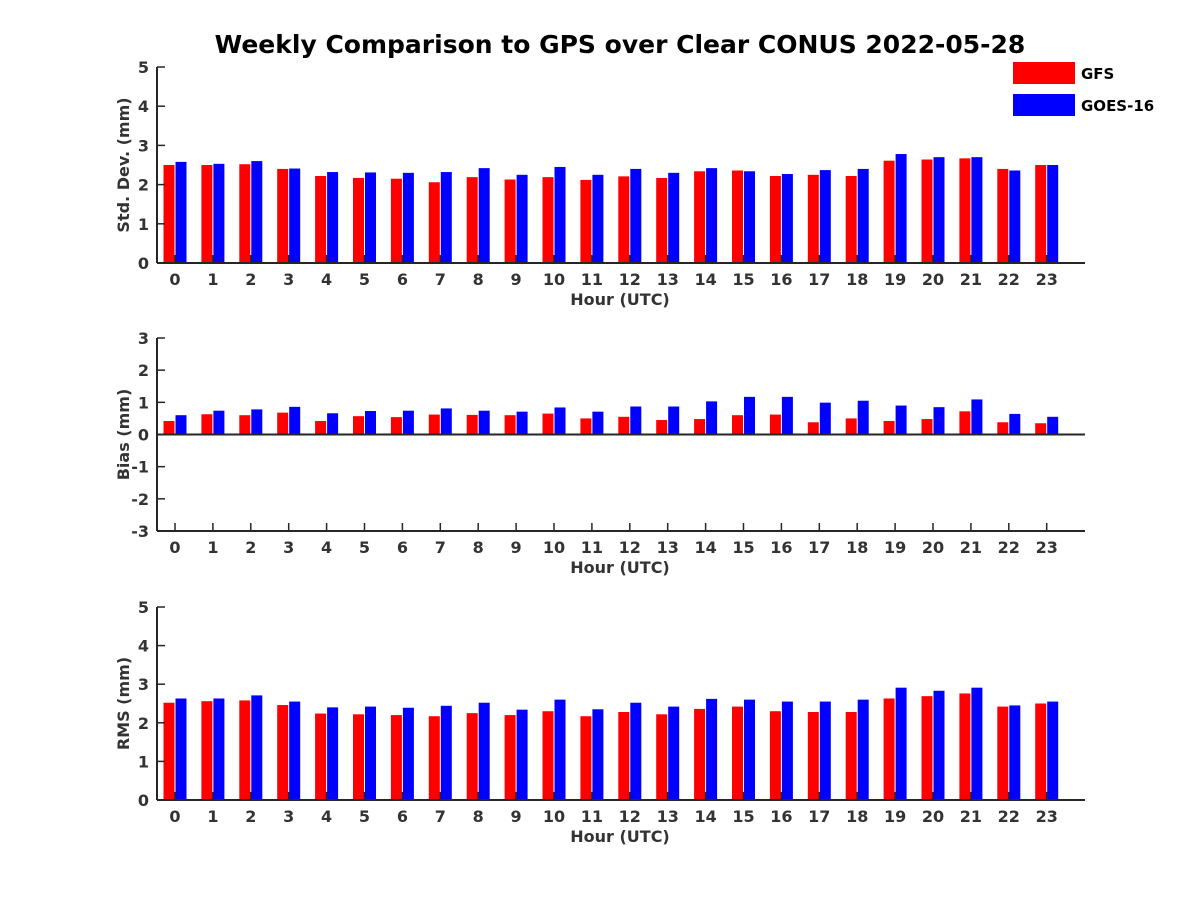 The height and width of the screenshot is (900, 1200). Describe the element at coordinates (705, 279) in the screenshot. I see `x-tick-label: 14` at that location.